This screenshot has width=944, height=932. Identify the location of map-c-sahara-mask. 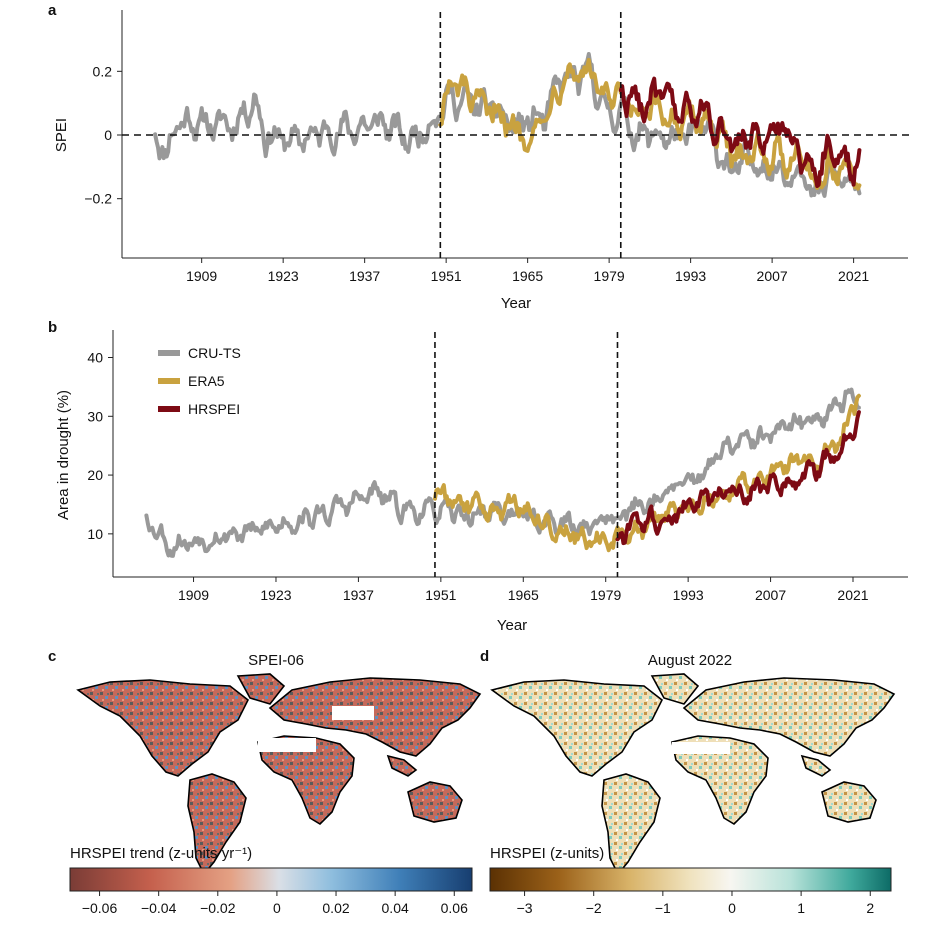
(287, 745).